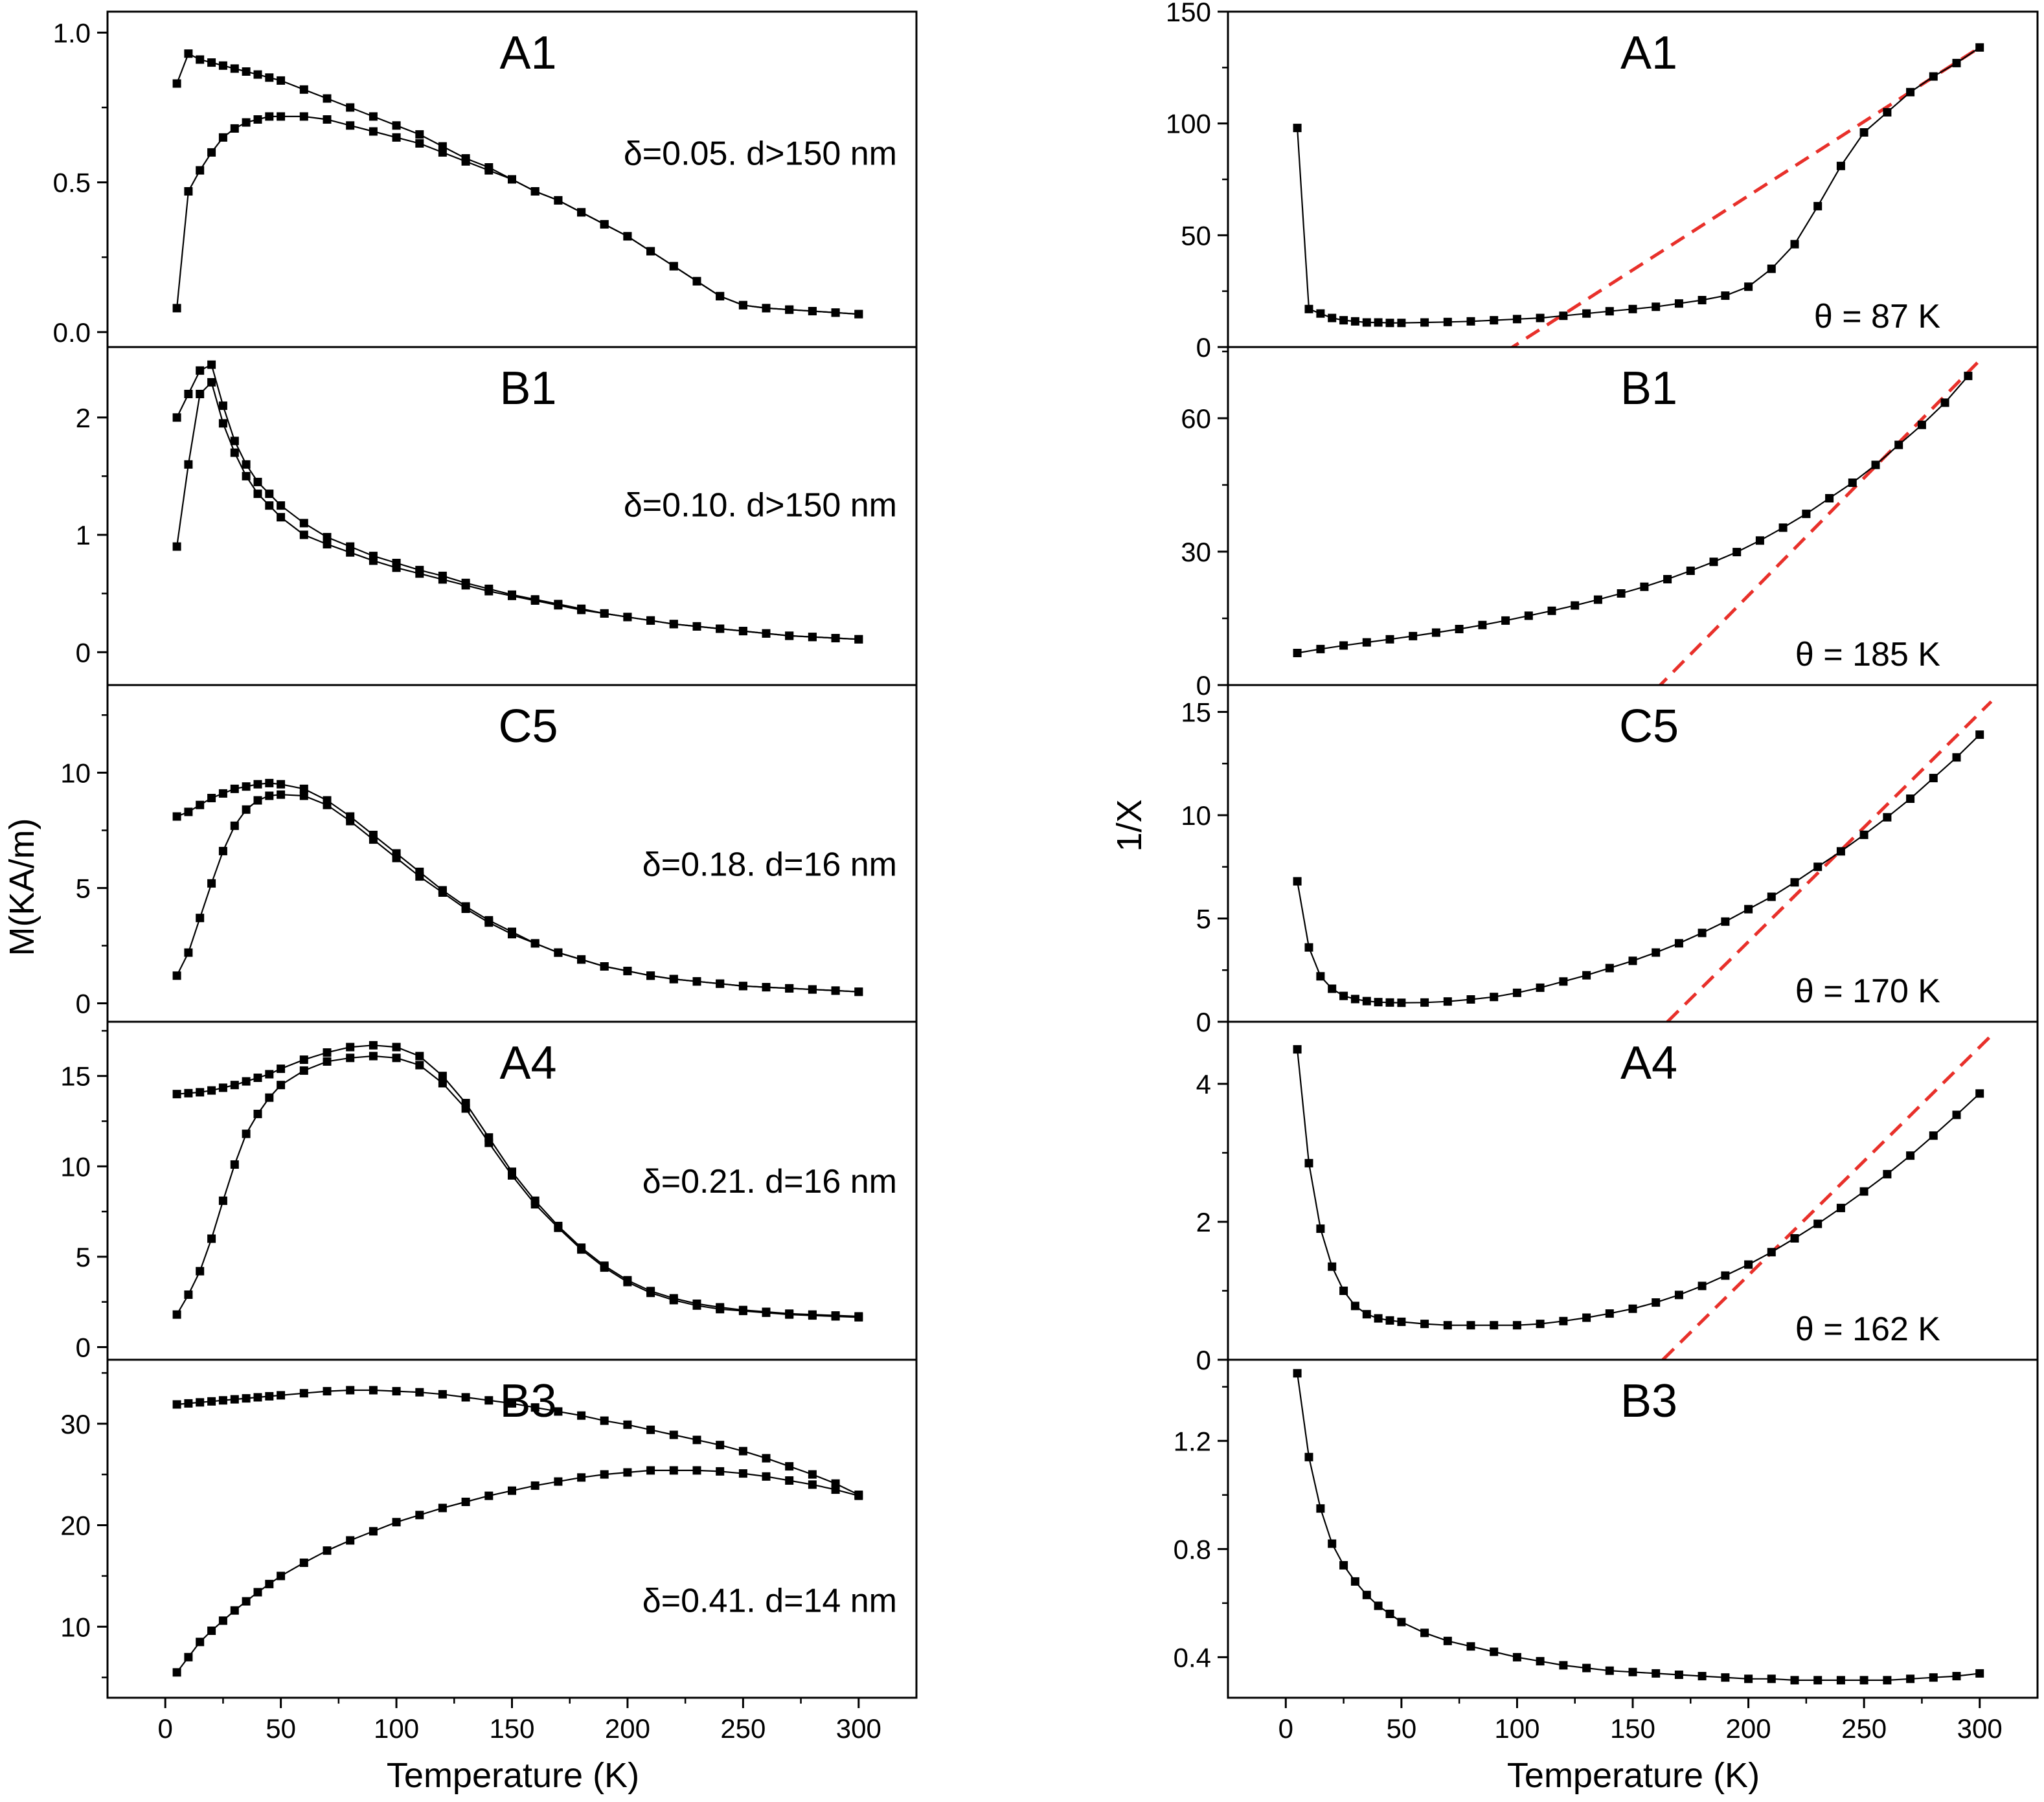  What do you see at coordinates (760, 153) in the screenshot?
I see `panel-annotation: δ=0.05. d>150 nm` at bounding box center [760, 153].